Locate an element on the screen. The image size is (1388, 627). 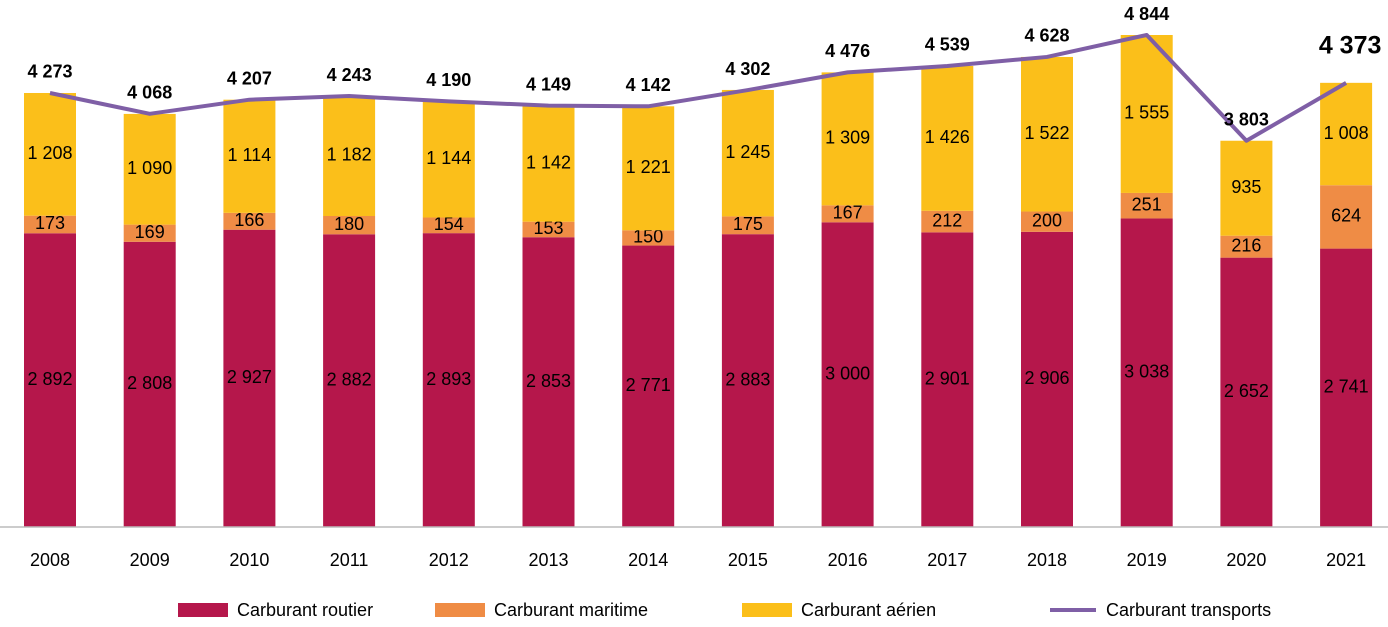
total-label: 4 142 is located at coordinates (648, 85).